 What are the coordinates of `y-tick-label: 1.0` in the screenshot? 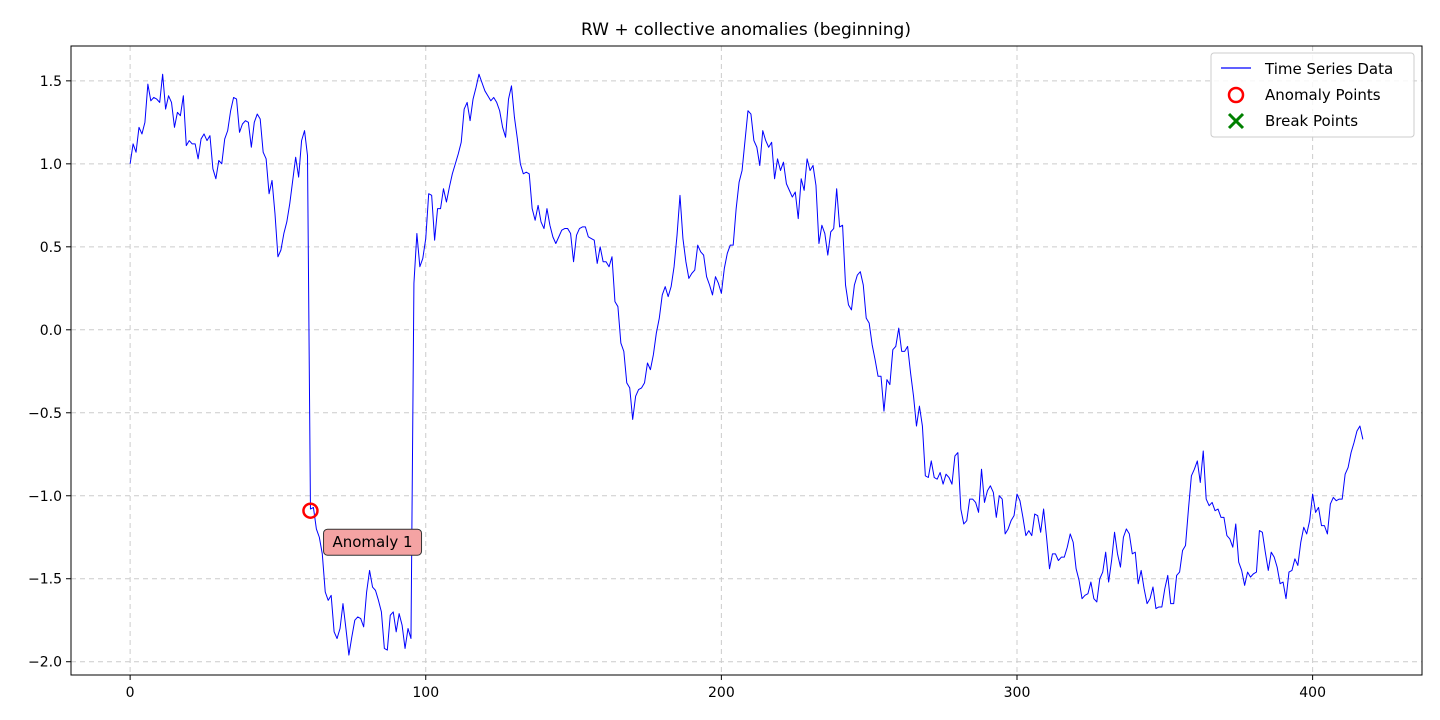 It's located at (51, 165).